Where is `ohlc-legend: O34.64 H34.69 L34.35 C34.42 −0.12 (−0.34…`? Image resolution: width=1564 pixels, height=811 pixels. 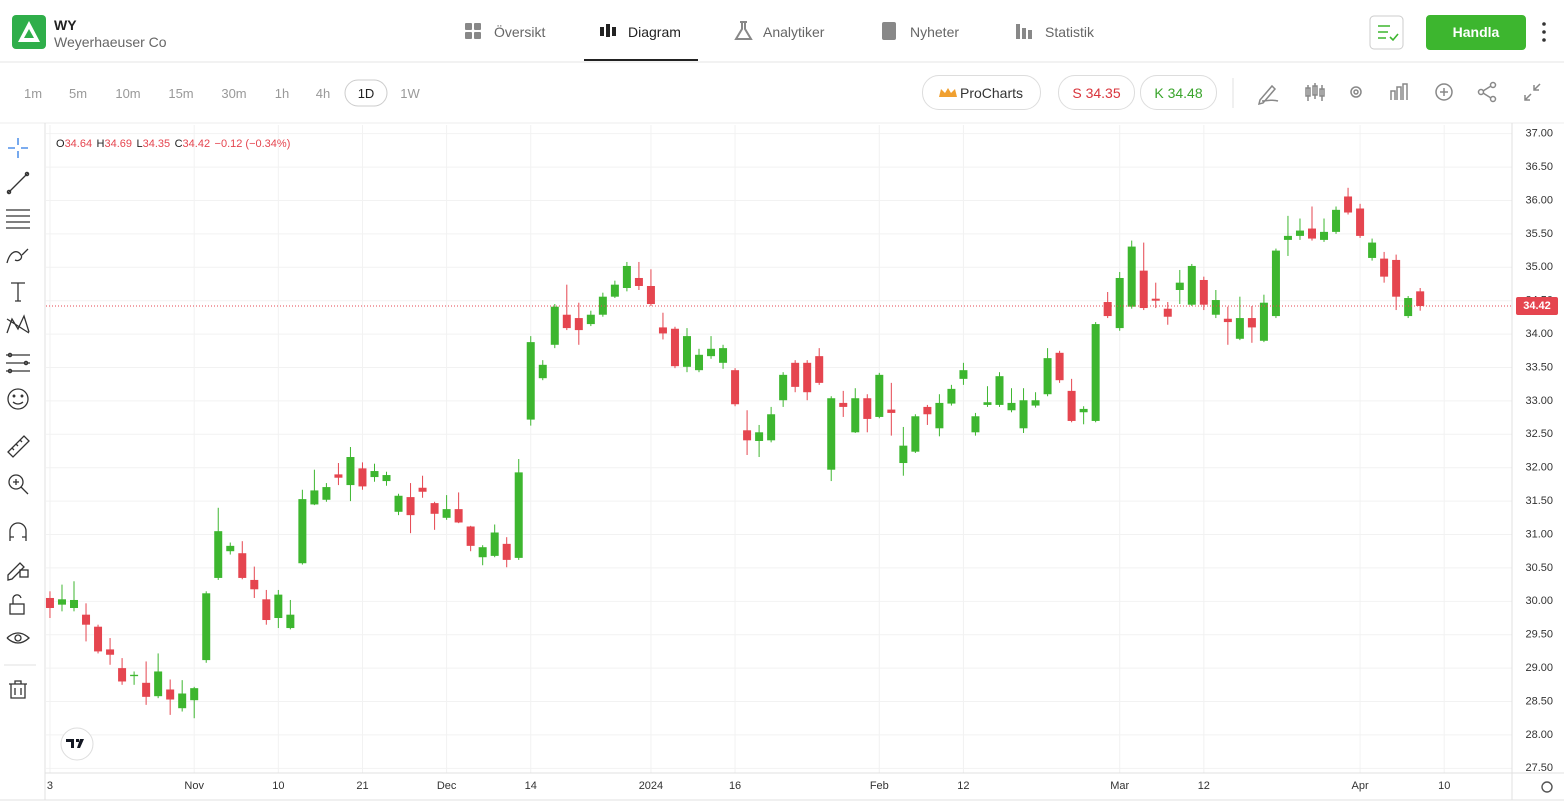 ohlc-legend: O34.64 H34.69 L34.35 C34.42 −0.12 (−0.34… is located at coordinates (173, 143).